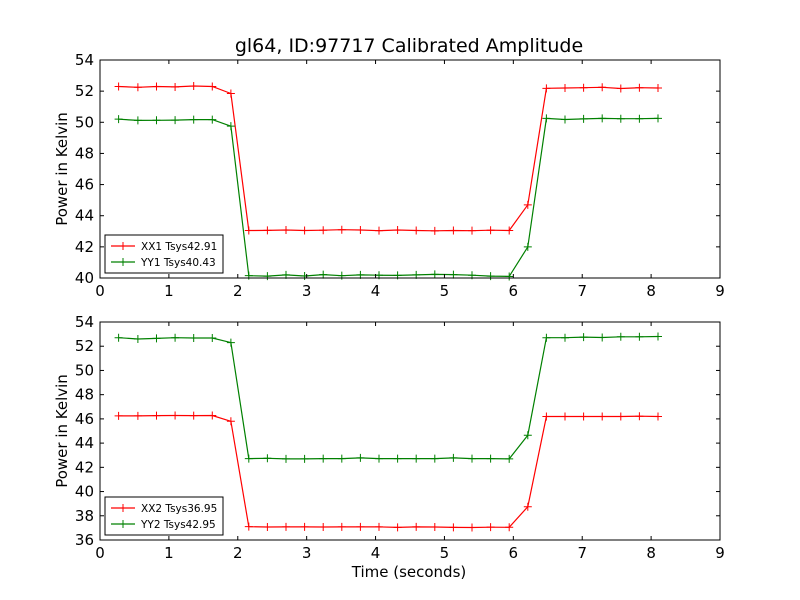 The image size is (800, 600). Describe the element at coordinates (84, 395) in the screenshot. I see `y-tick-label: 48` at that location.